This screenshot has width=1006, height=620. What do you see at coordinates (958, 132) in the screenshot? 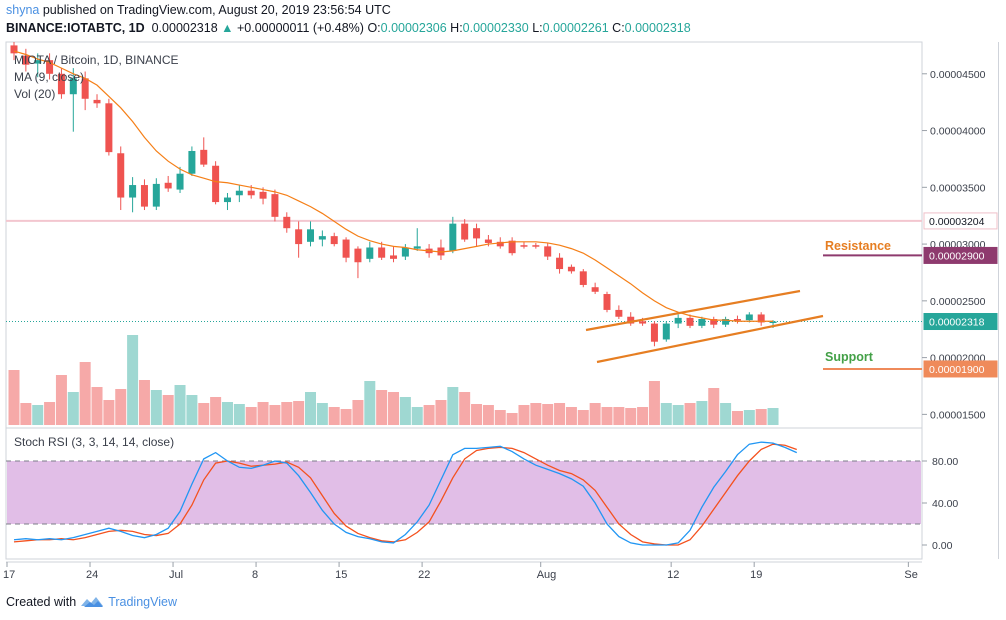
I see `price-tick-label: 0.00004000` at bounding box center [958, 132].